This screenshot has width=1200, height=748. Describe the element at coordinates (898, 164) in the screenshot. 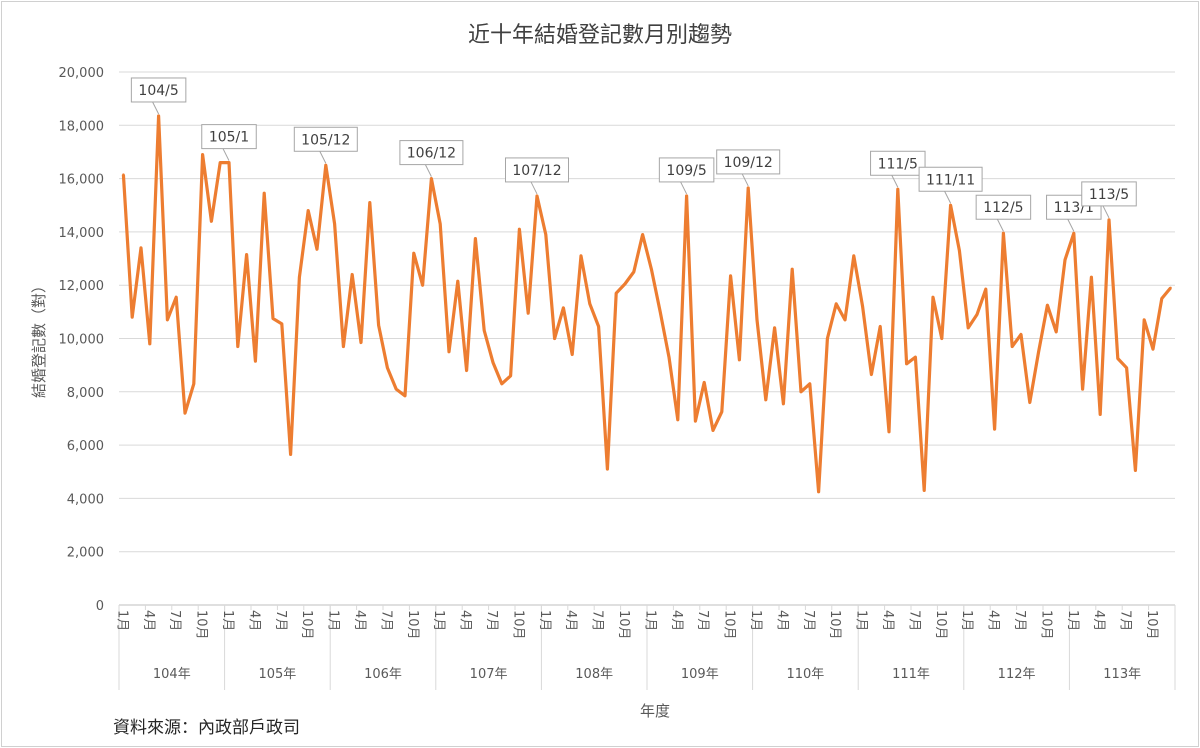

I see `annotation-label: 111/5` at that location.